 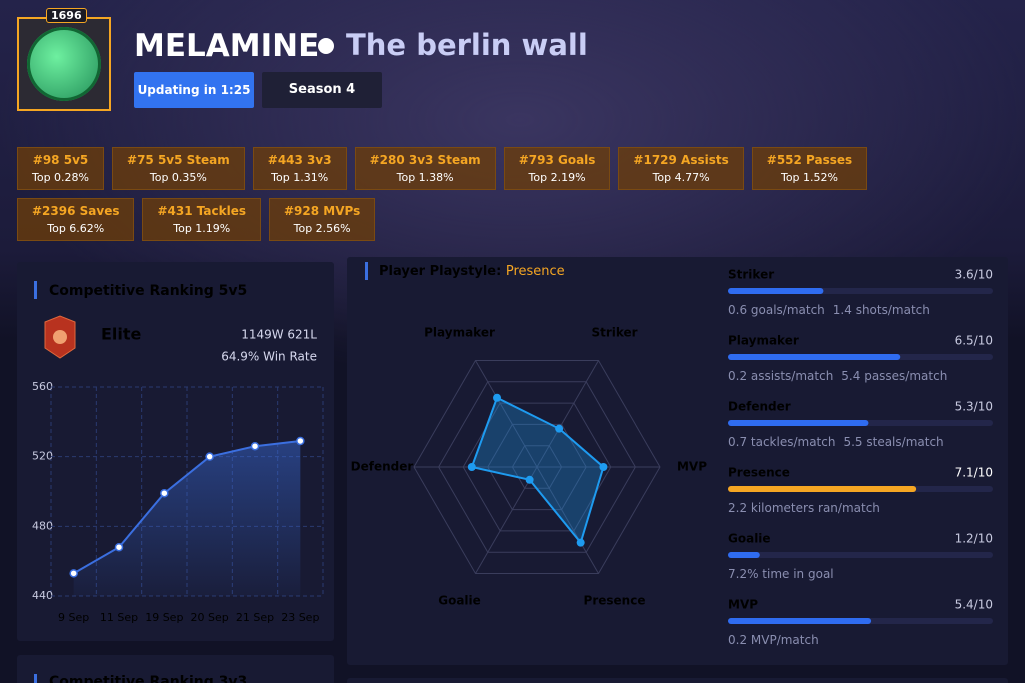 What do you see at coordinates (269, 357) in the screenshot?
I see `win-rate: 64.9% Win Rate` at bounding box center [269, 357].